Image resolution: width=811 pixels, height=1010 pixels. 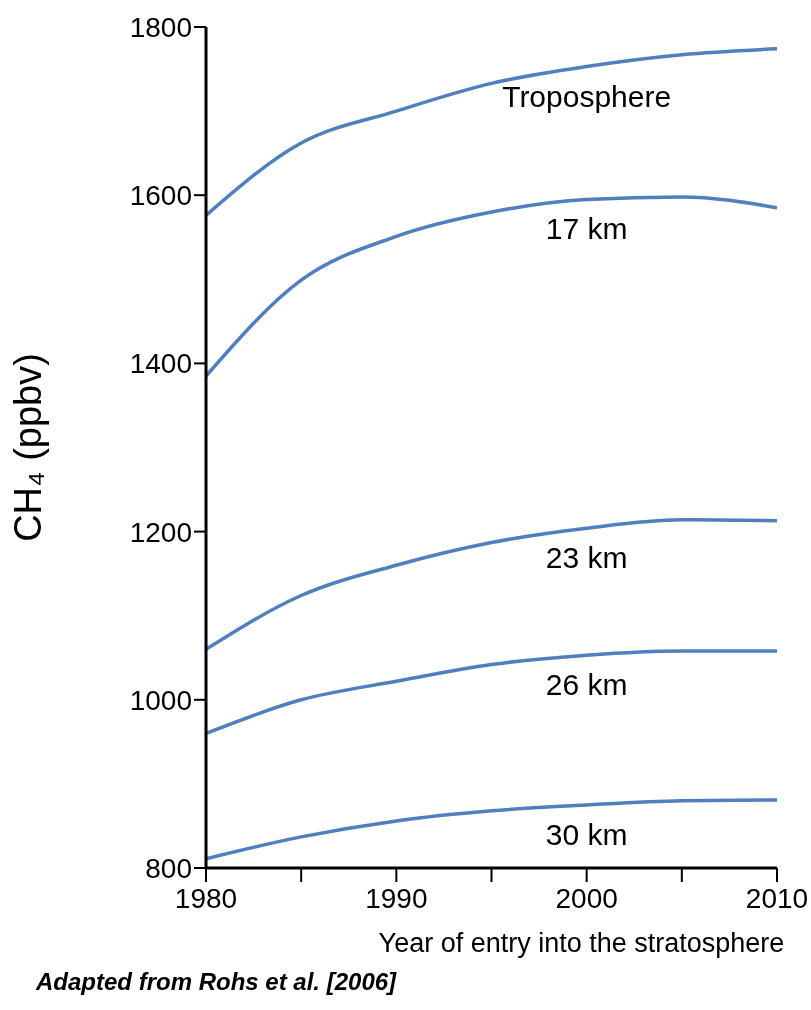 I want to click on y-tick-label: 1800, so click(x=160, y=27).